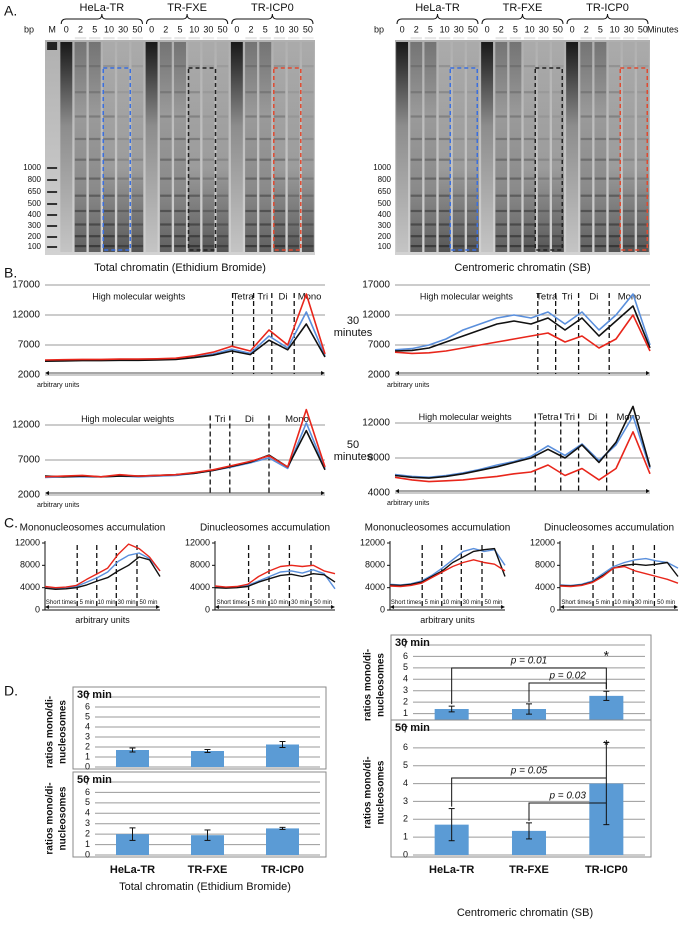 Image resolution: width=685 pixels, height=930 pixels. I want to click on ladder-band, so click(52, 237).